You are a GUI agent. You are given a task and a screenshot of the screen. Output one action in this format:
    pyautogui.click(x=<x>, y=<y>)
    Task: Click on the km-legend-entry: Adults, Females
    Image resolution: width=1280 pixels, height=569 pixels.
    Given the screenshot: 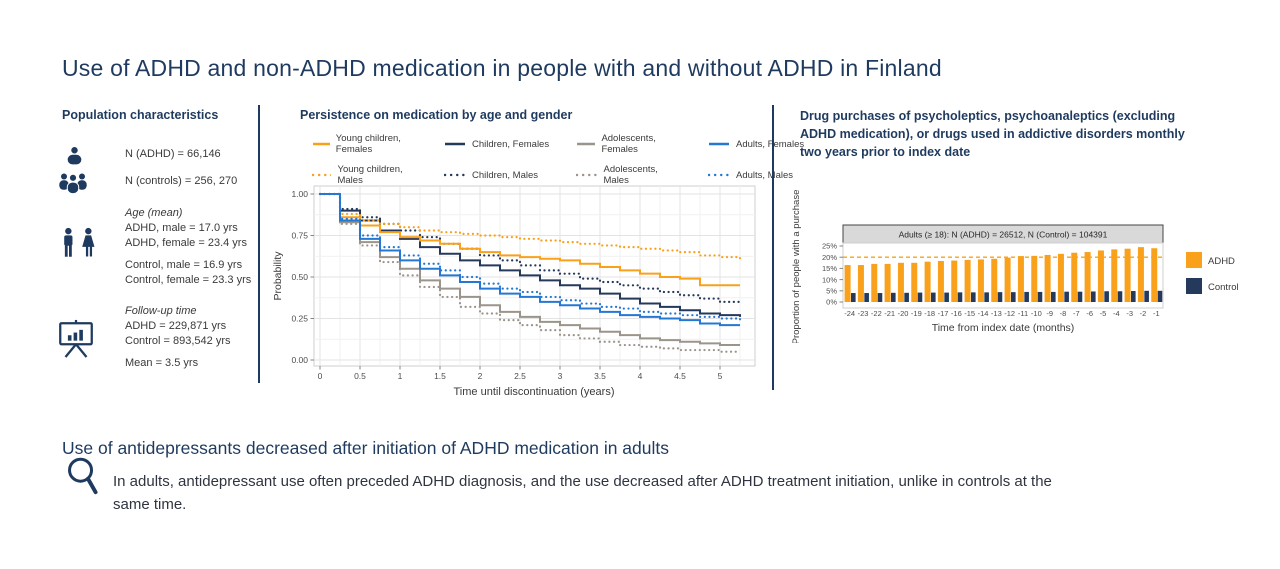 What is the action you would take?
    pyautogui.click(x=762, y=144)
    